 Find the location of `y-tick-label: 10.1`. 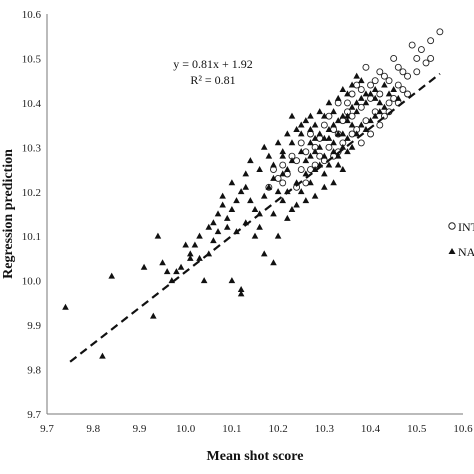

y-tick-label: 10.1 is located at coordinates (31, 237).